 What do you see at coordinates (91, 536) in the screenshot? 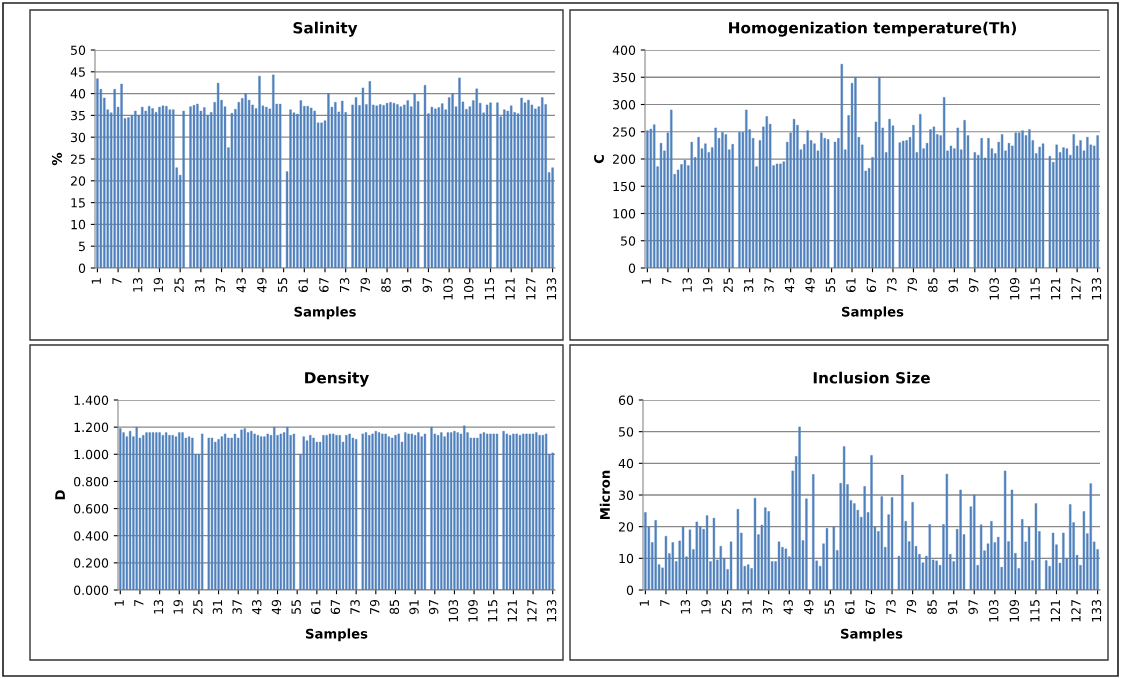
I see `y-tick-label: 0.400` at bounding box center [91, 536].